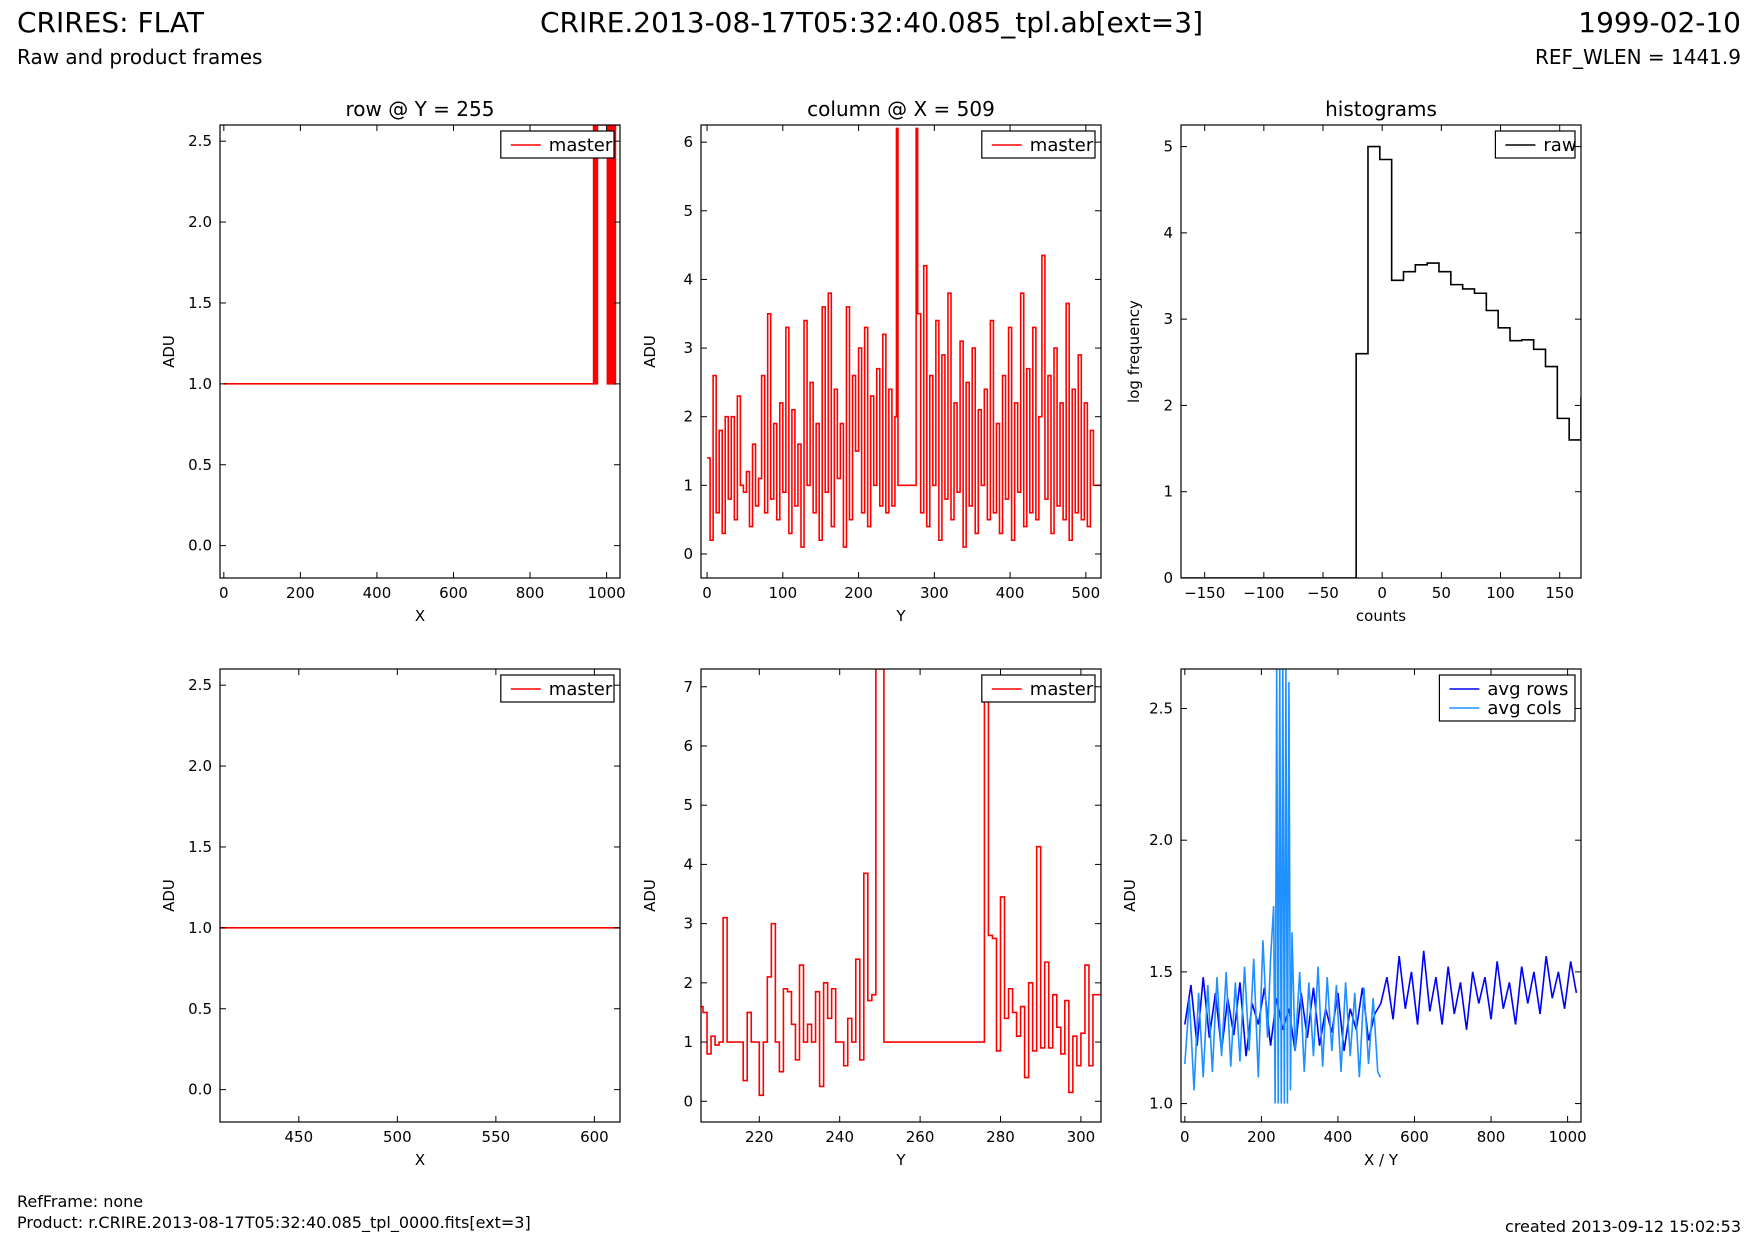 This screenshot has width=1755, height=1245. Describe the element at coordinates (1161, 1104) in the screenshot. I see `y-tick-label: 1.0` at that location.